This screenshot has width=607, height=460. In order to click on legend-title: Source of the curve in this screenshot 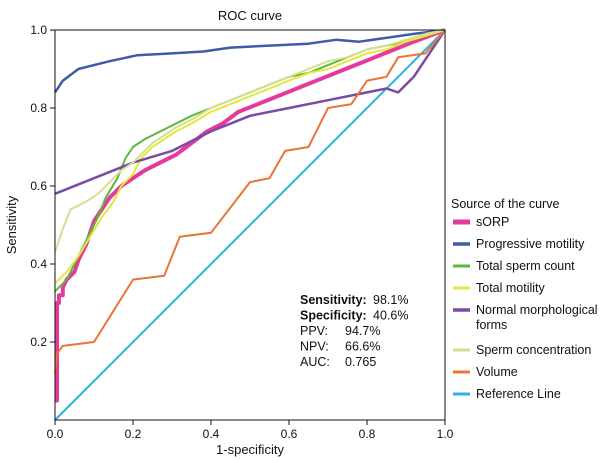, I will do `click(505, 204)`.